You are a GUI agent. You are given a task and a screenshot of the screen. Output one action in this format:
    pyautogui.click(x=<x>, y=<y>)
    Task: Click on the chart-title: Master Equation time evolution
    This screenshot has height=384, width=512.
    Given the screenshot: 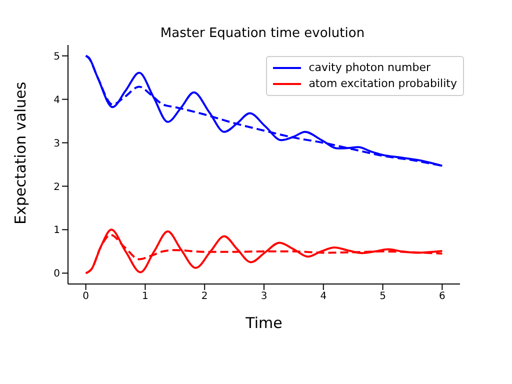 What is the action you would take?
    pyautogui.click(x=262, y=33)
    